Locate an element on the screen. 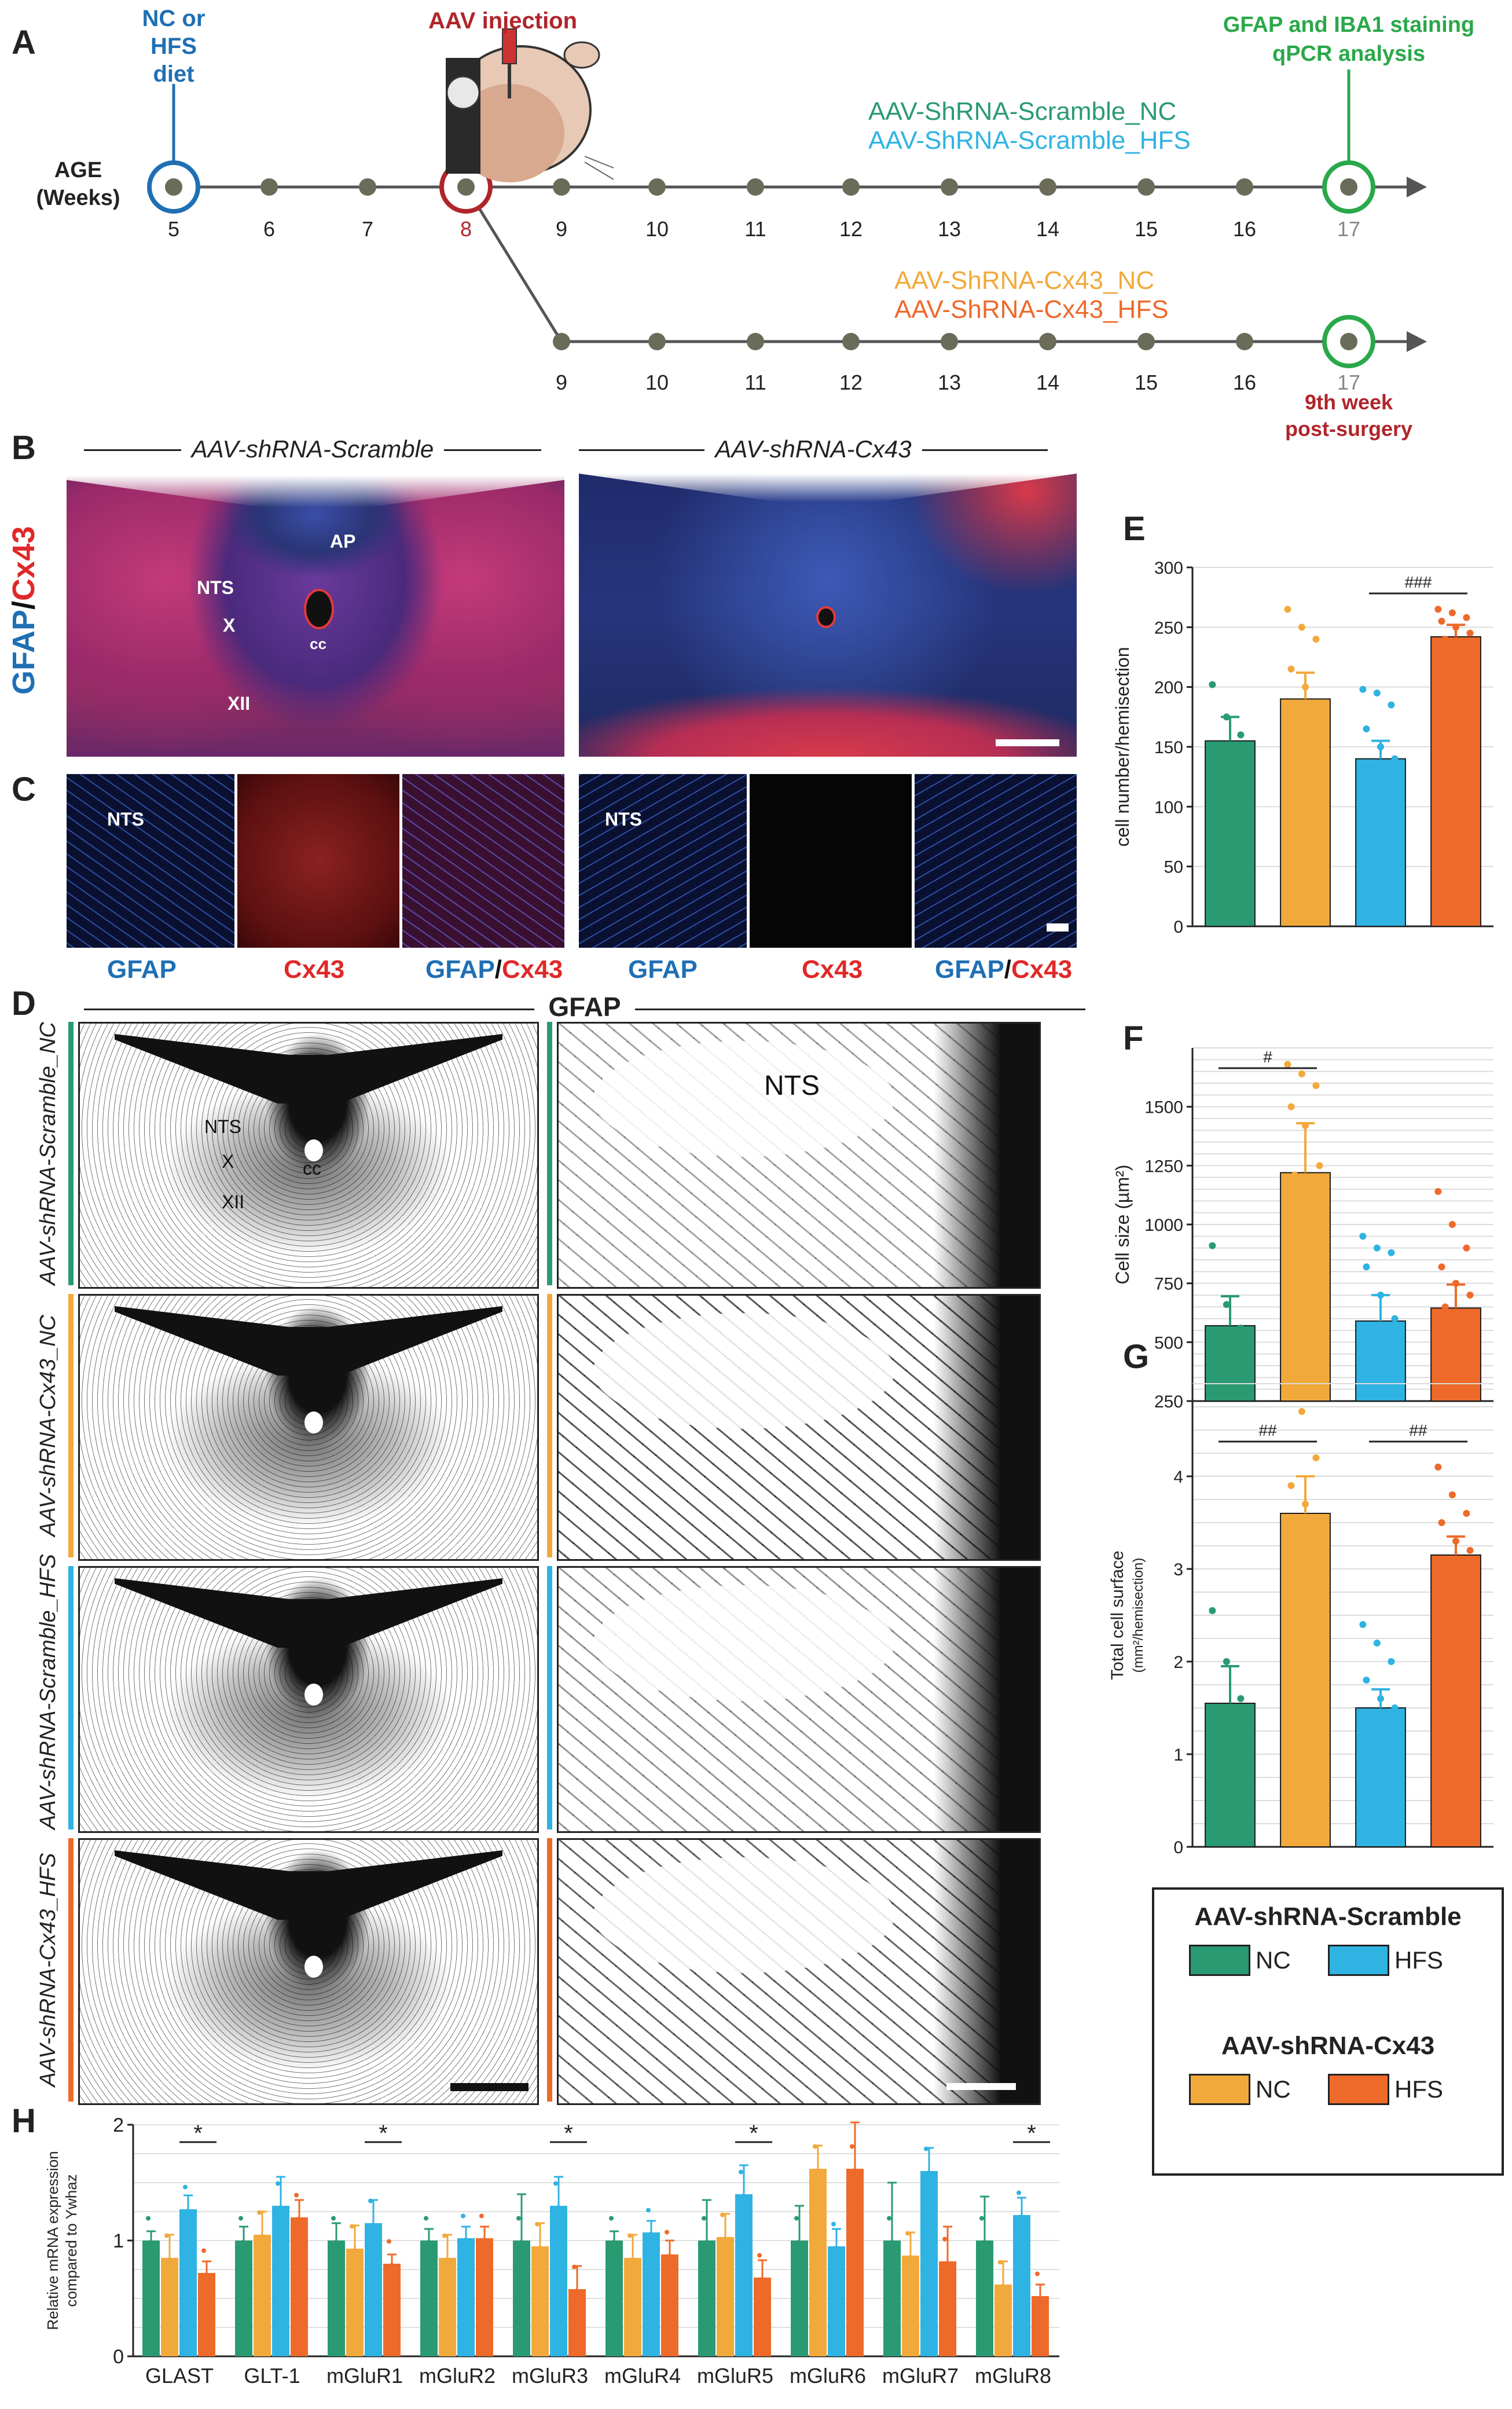 The height and width of the screenshot is (2409, 1512). y-tick-label: 4 is located at coordinates (1178, 1477).